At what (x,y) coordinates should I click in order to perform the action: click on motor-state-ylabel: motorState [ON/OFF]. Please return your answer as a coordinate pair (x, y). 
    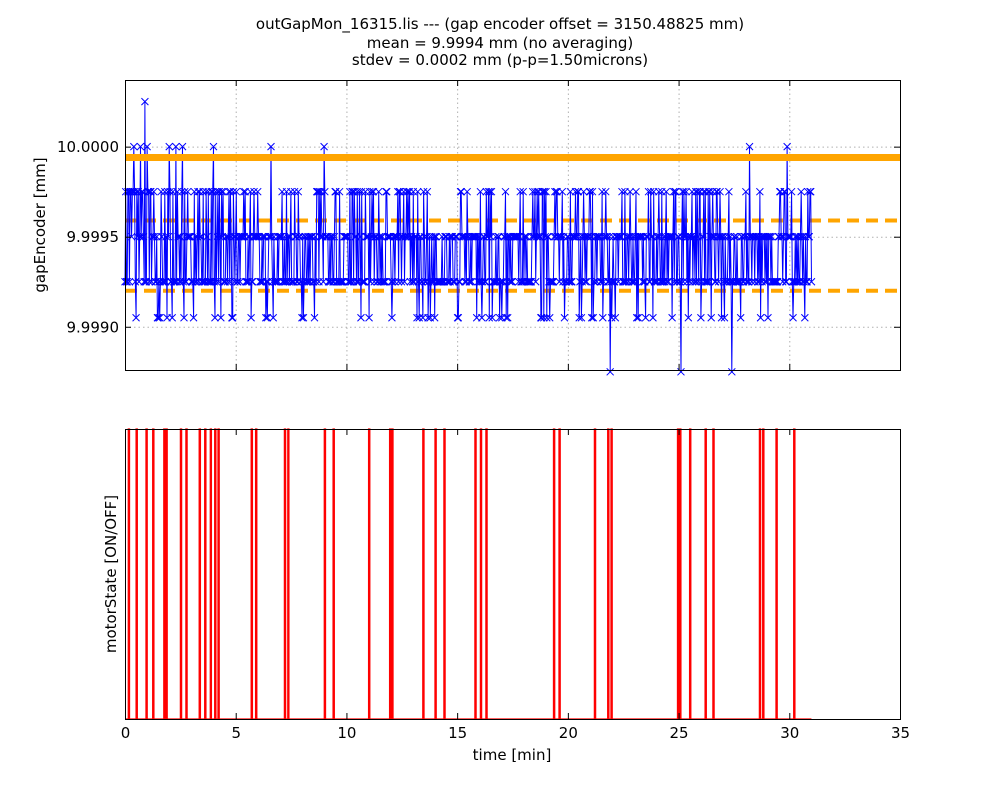
    Looking at the image, I should click on (111, 574).